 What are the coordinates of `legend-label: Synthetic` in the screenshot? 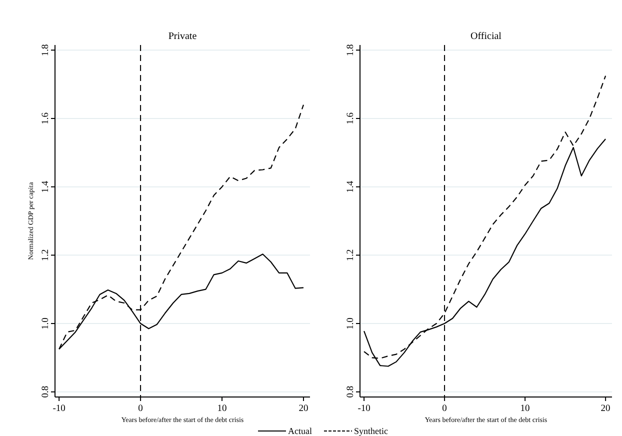 It's located at (371, 431).